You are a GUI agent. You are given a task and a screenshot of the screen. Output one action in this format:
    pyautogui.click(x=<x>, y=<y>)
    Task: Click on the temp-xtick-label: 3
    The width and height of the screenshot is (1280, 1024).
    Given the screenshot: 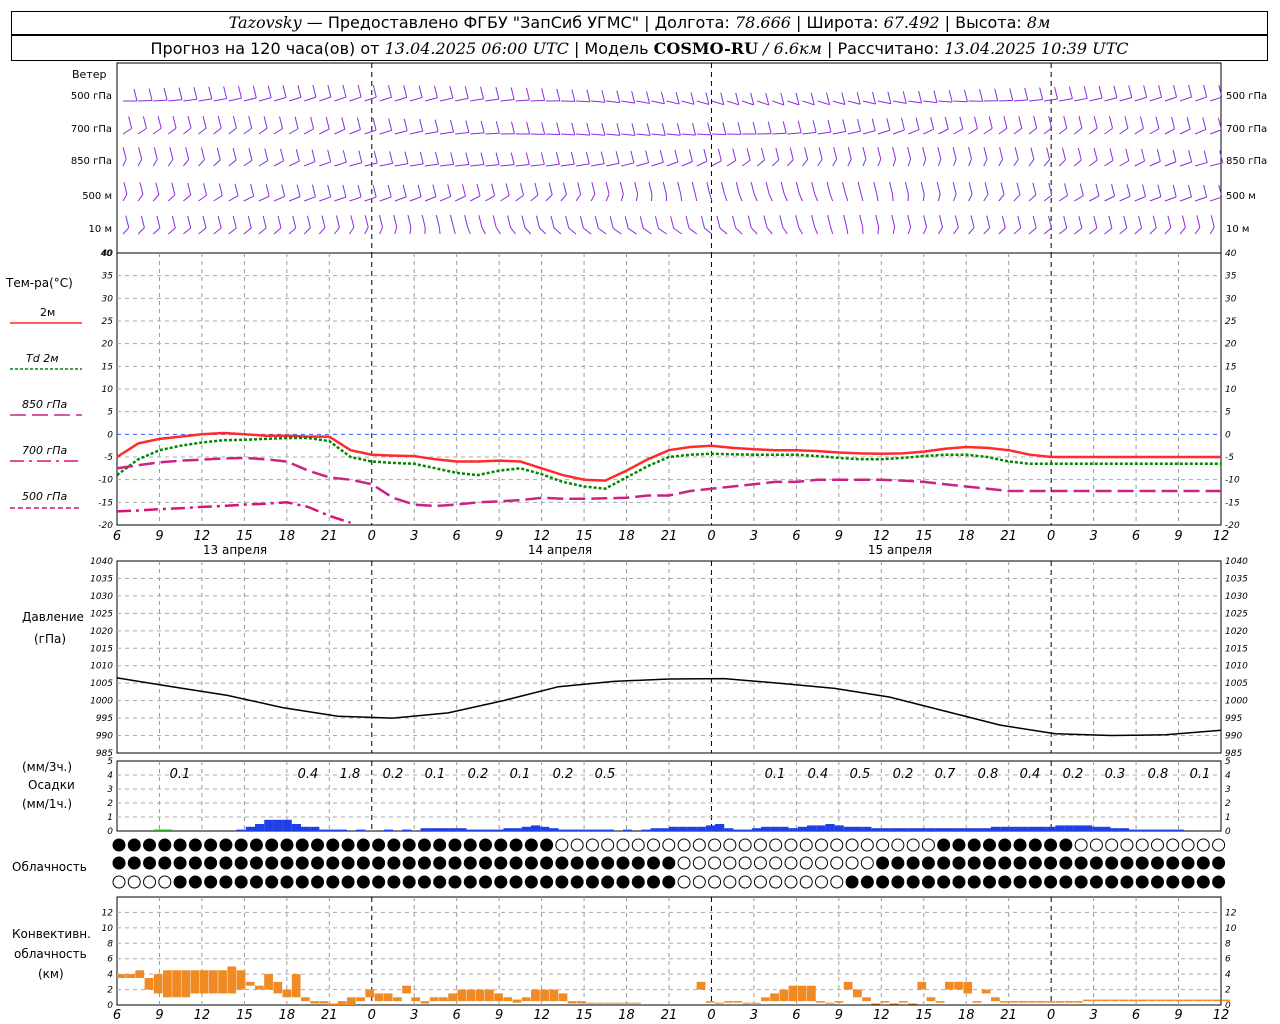 What is the action you would take?
    pyautogui.click(x=1093, y=536)
    